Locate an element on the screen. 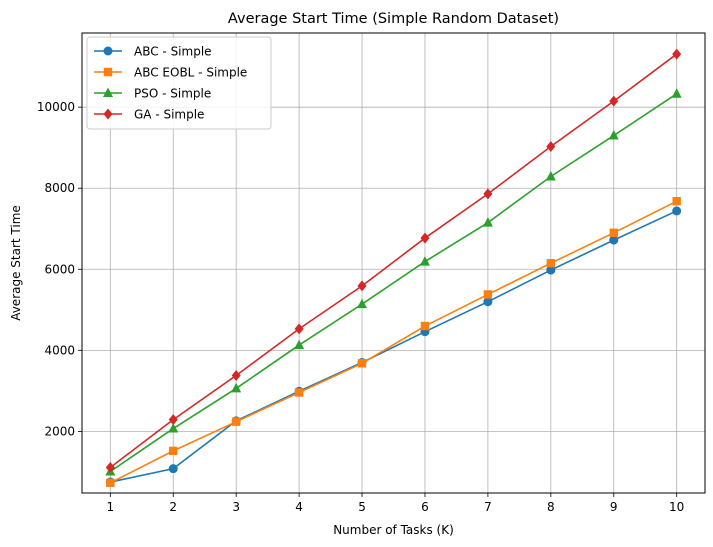  y-tick-label: 8000 is located at coordinates (59, 188).